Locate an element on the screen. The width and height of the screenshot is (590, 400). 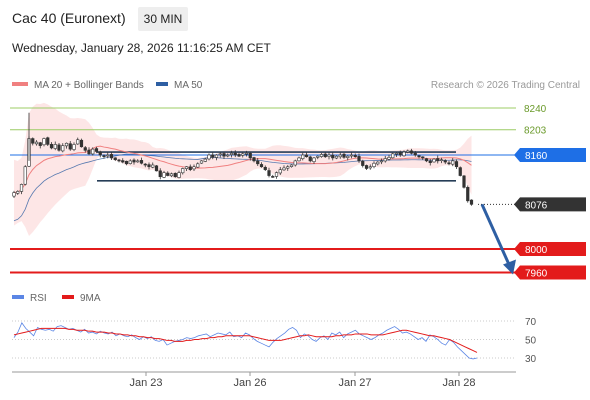
ma50-swatch is located at coordinates (162, 84).